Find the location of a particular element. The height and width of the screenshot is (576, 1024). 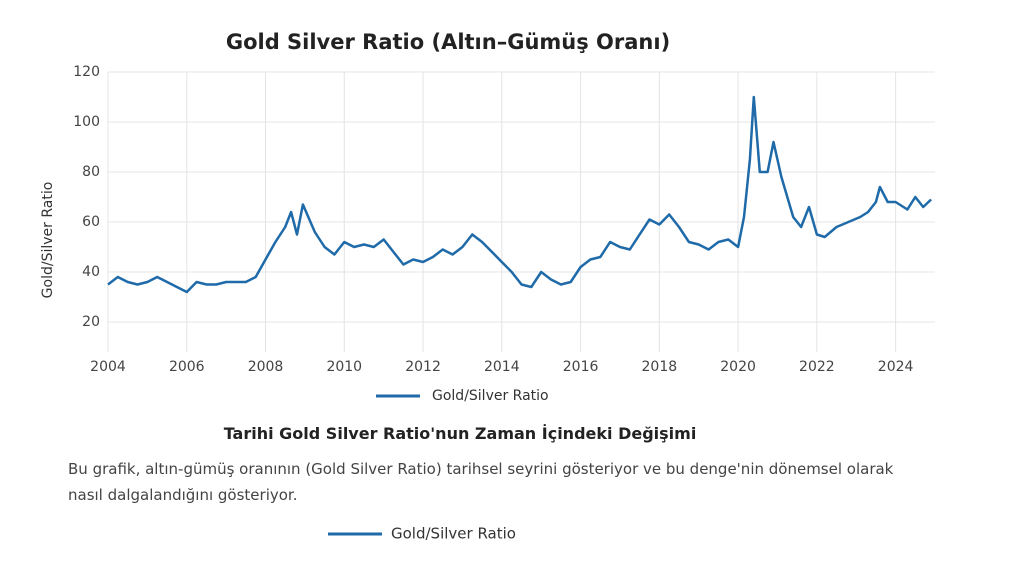

x-tick-label: 2016 is located at coordinates (581, 367).